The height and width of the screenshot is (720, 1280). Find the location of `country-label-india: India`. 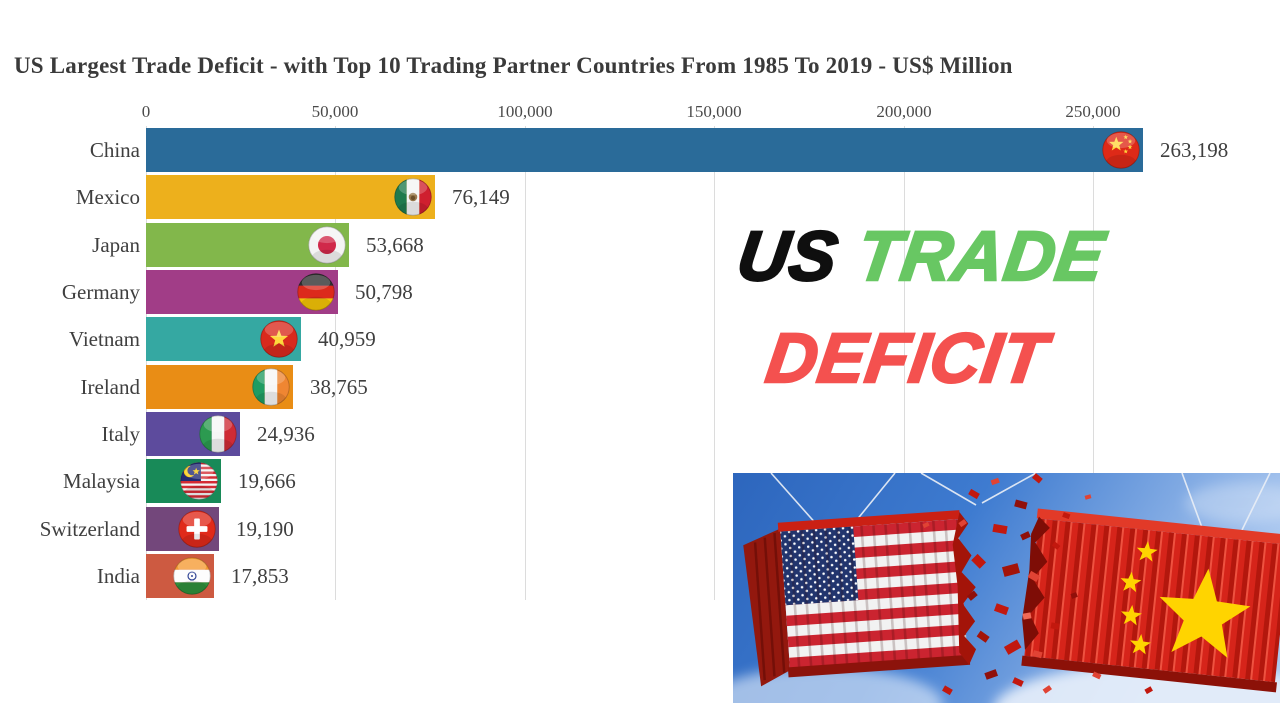

country-label-india: India is located at coordinates (118, 576).